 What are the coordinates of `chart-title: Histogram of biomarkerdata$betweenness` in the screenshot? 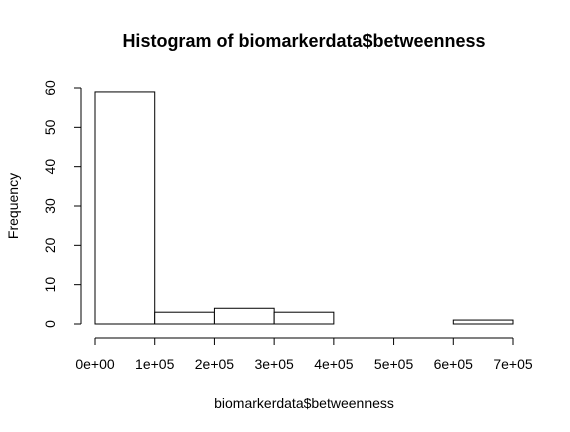 It's located at (303, 41).